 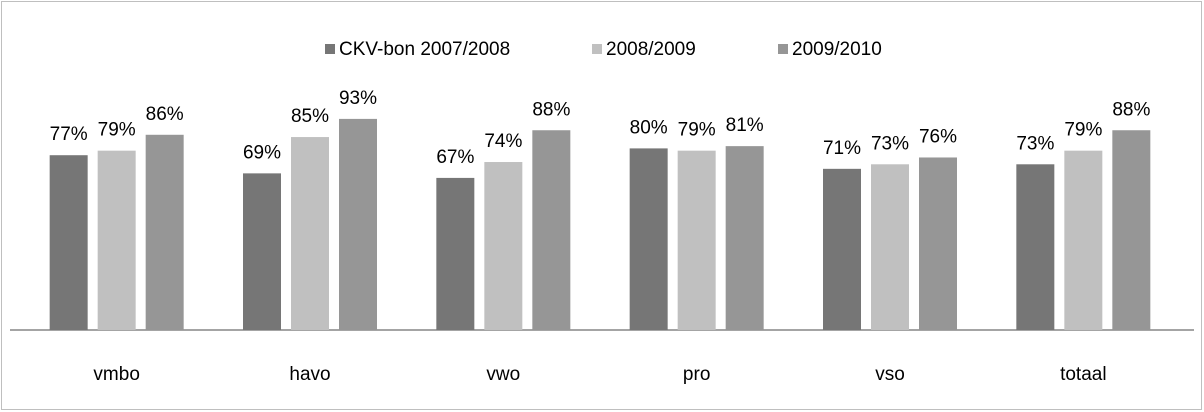 What do you see at coordinates (69, 134) in the screenshot?
I see `data-label: 77%` at bounding box center [69, 134].